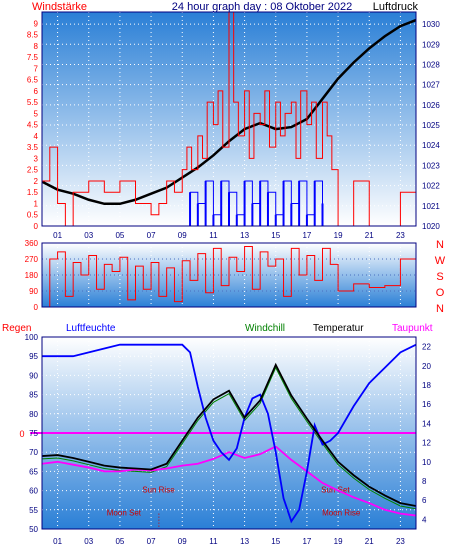 Image resolution: width=462 pixels, height=550 pixels. Describe the element at coordinates (341, 513) in the screenshot. I see `moon-rise-label: Moon Rise` at that location.